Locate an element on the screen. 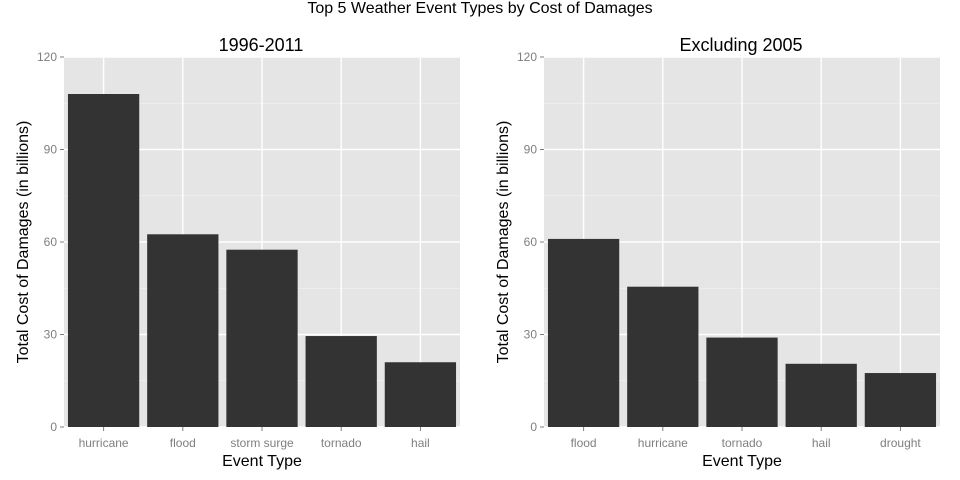 The height and width of the screenshot is (480, 960). x-tick-label: drought is located at coordinates (900, 443).